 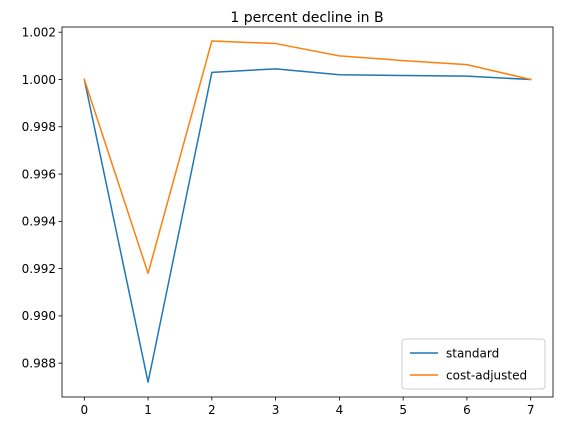 What do you see at coordinates (84, 410) in the screenshot?
I see `x-tick-label: 0` at bounding box center [84, 410].